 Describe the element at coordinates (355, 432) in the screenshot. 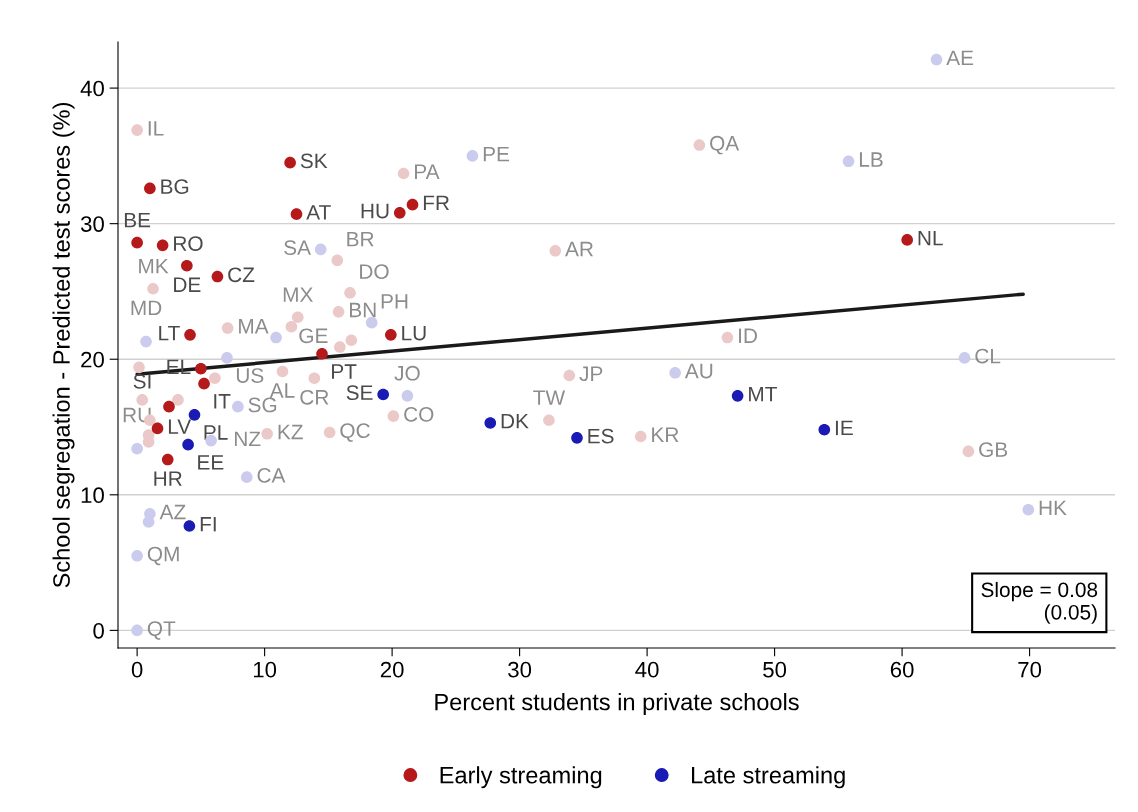

I see `data-label: QC` at that location.